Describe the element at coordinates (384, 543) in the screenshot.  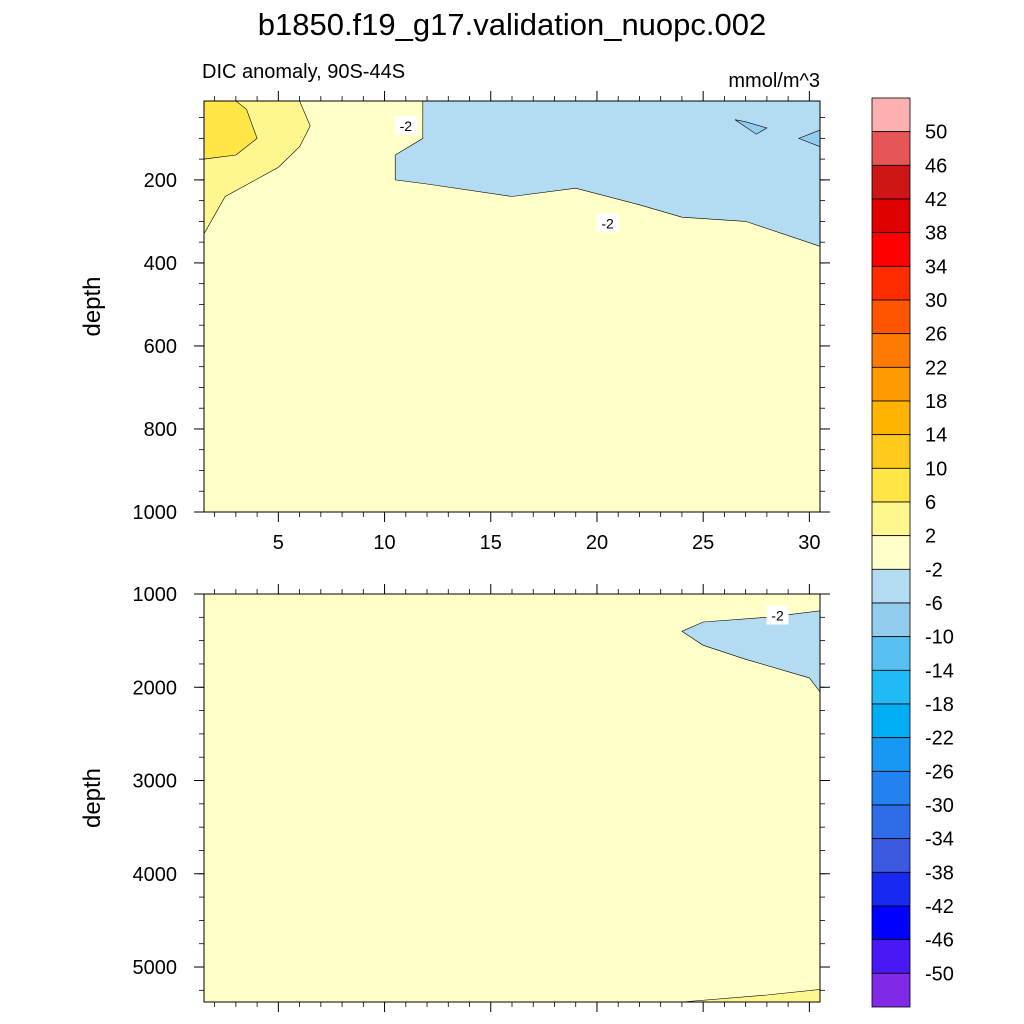
I see `x-tick-label: 10` at that location.